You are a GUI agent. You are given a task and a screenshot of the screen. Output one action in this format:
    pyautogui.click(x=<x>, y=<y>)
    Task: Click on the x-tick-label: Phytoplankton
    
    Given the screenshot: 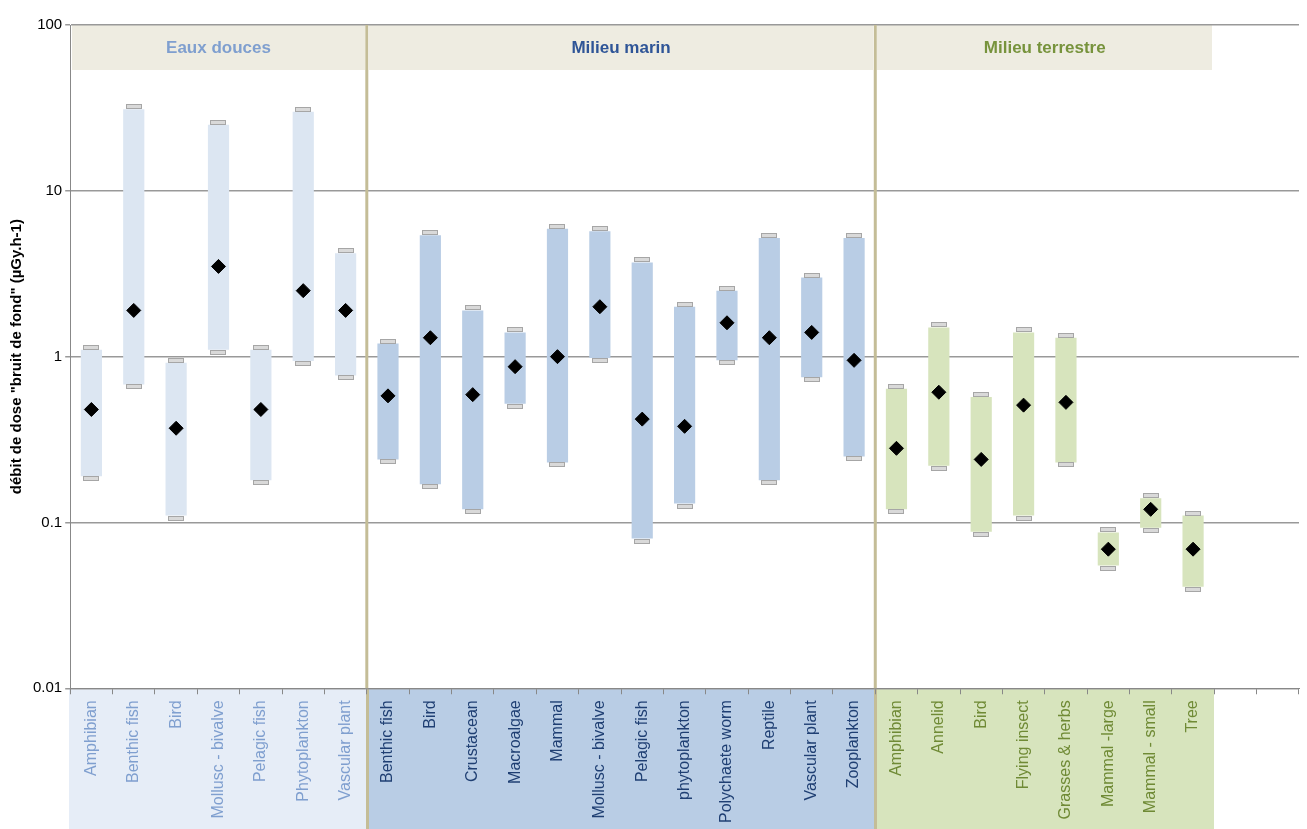 What is the action you would take?
    pyautogui.click(x=302, y=751)
    